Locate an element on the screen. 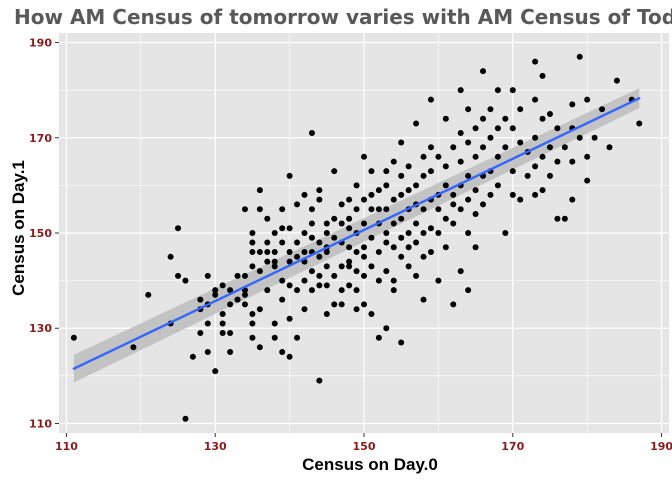 This screenshot has width=672, height=480. x-tick-label: 170 is located at coordinates (512, 446).